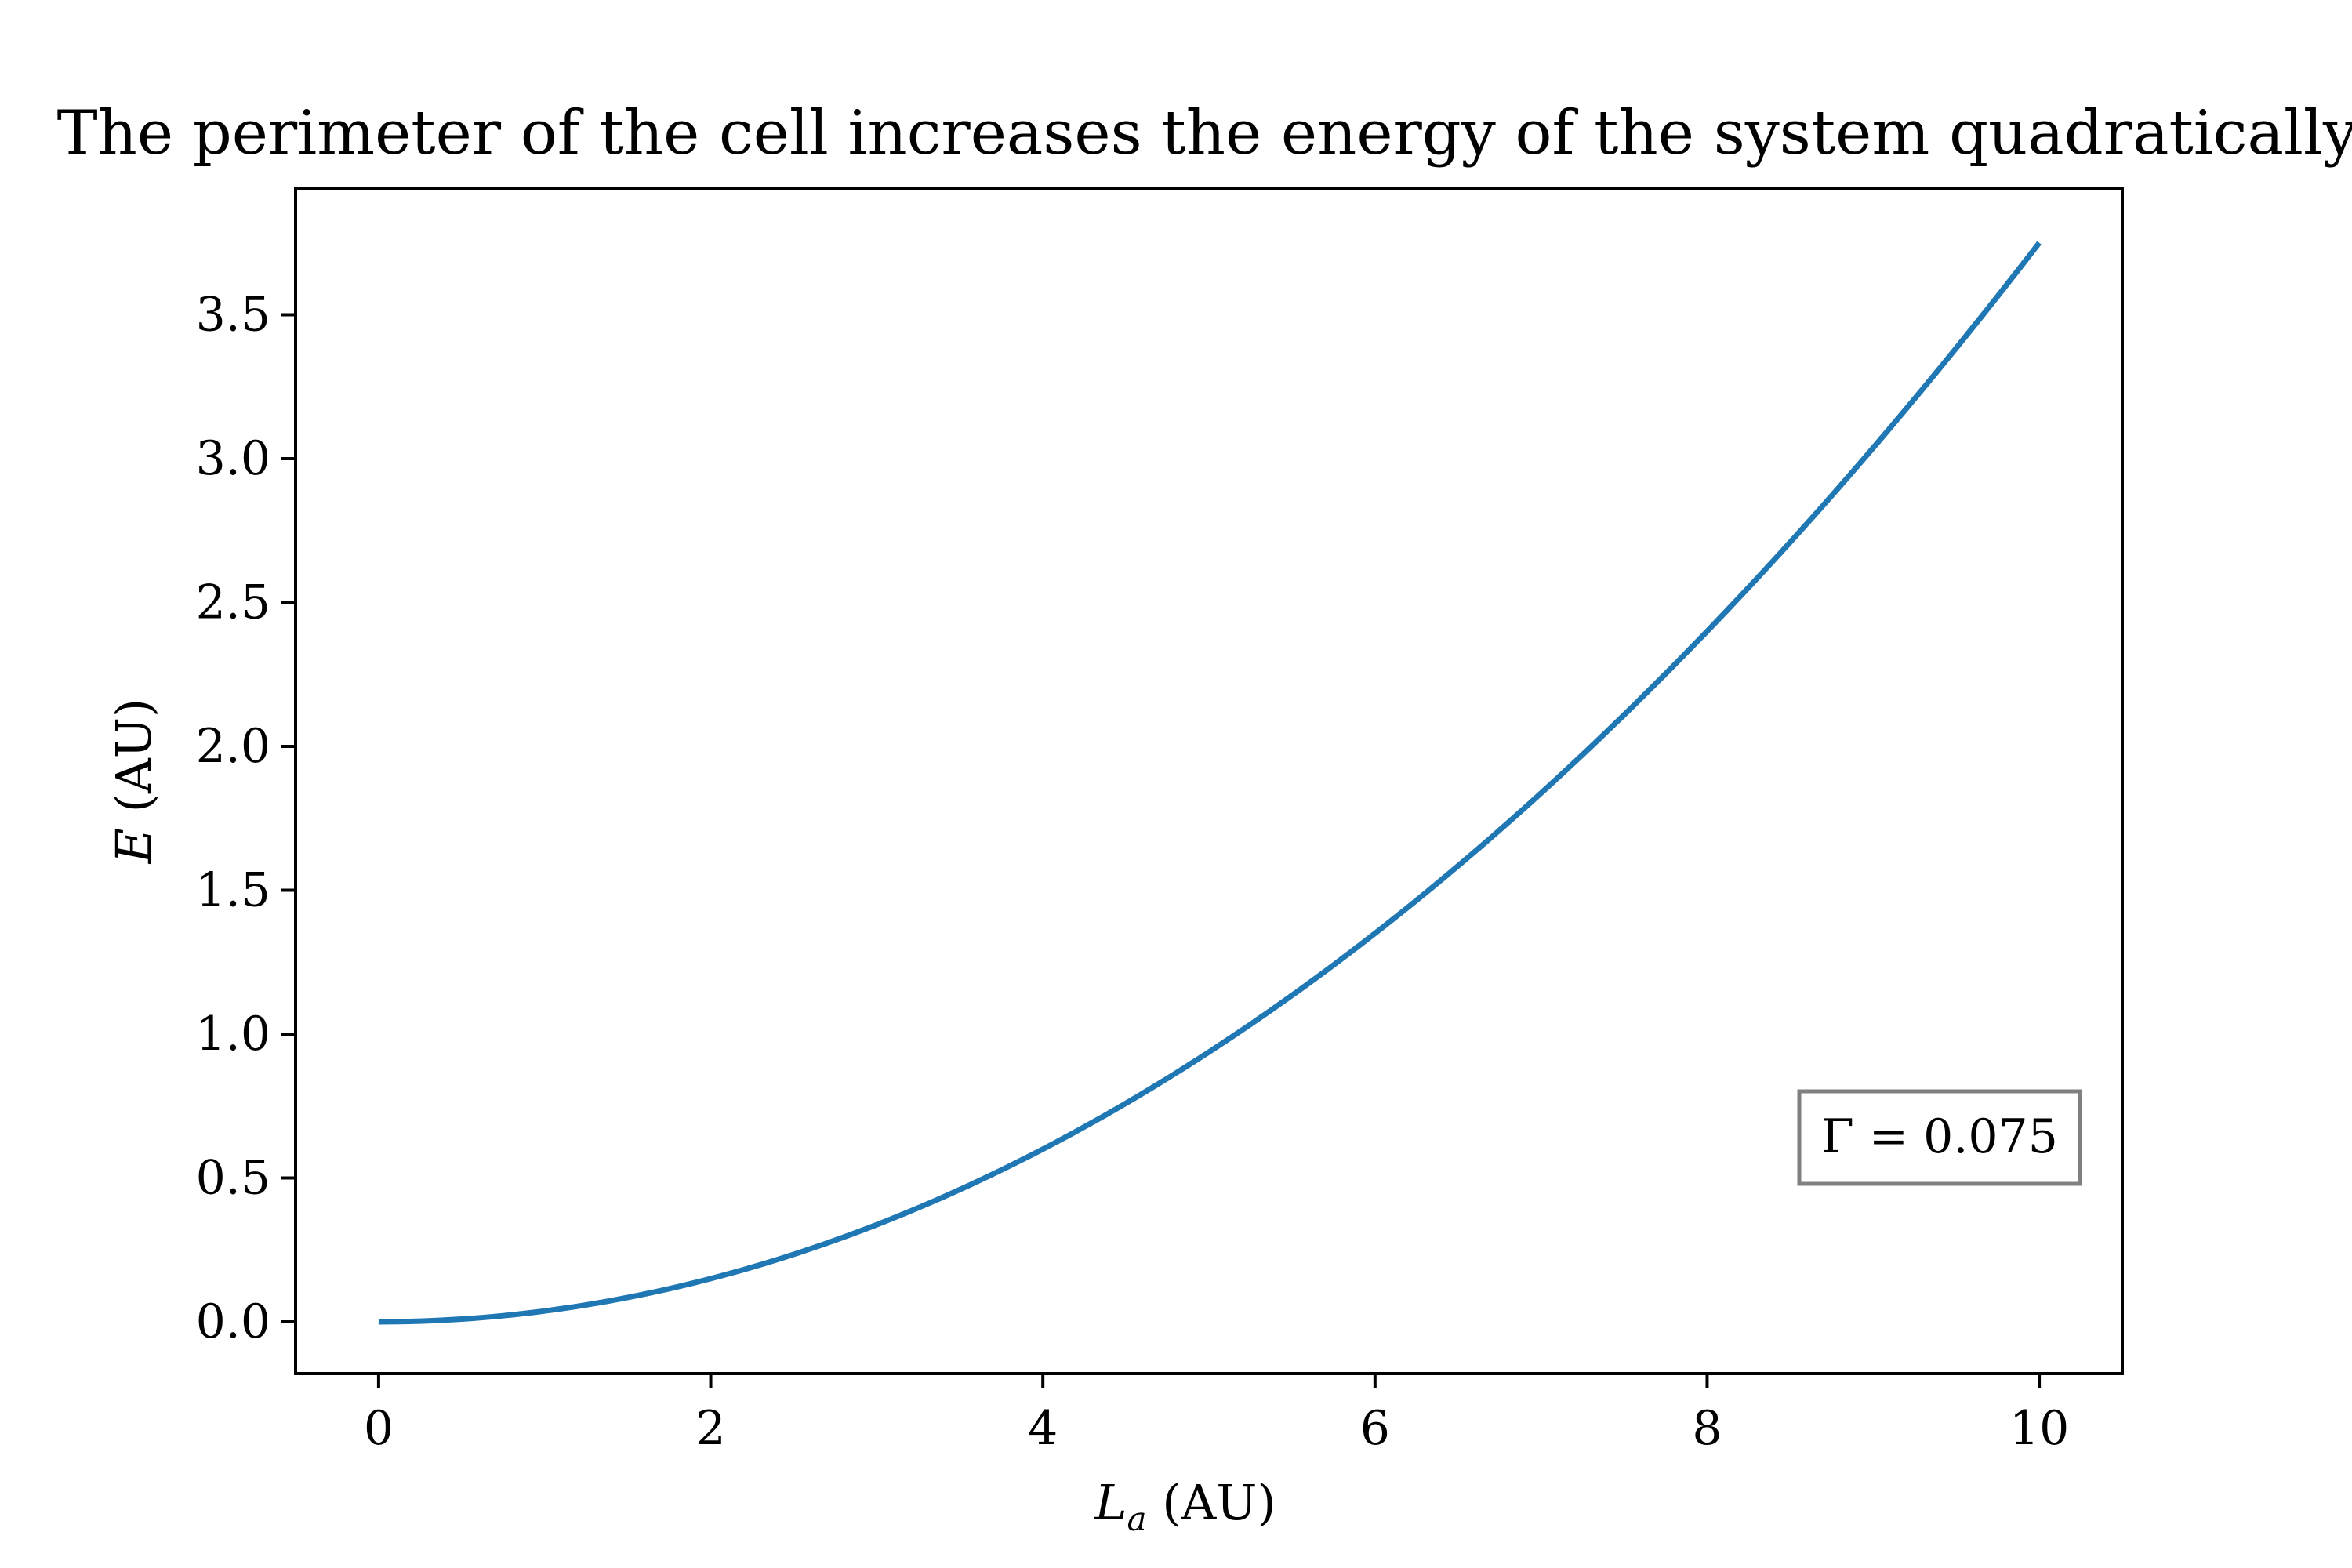 The width and height of the screenshot is (2352, 1568). I want to click on x-tick-label: 6, so click(1375, 1428).